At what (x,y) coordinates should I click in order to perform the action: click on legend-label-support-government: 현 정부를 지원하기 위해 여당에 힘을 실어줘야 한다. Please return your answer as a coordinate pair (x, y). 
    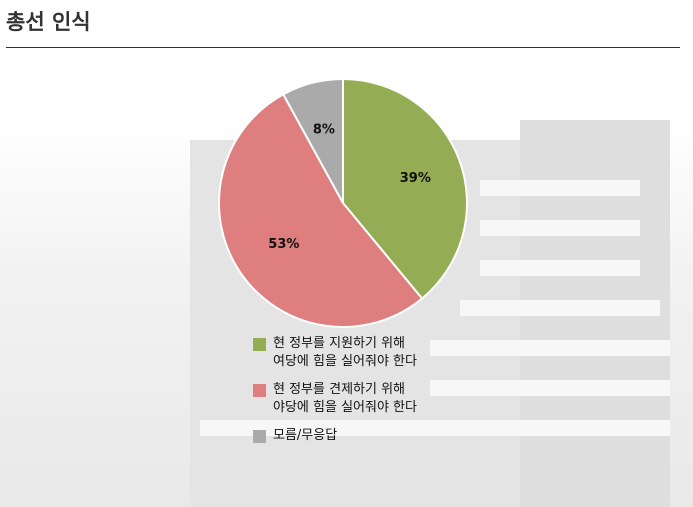
    Looking at the image, I should click on (345, 352).